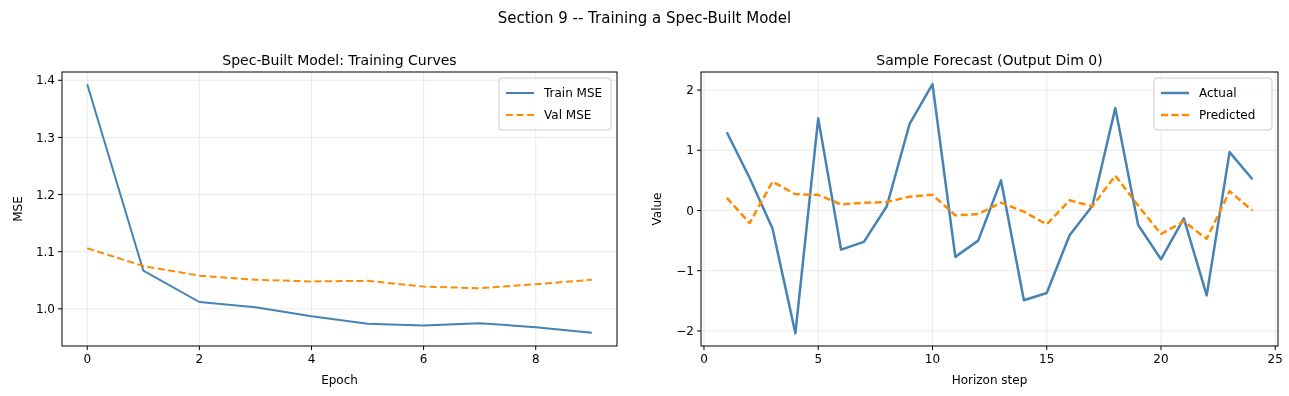 The image size is (1289, 396). Describe the element at coordinates (568, 115) in the screenshot. I see `legend-label: Val MSE` at that location.